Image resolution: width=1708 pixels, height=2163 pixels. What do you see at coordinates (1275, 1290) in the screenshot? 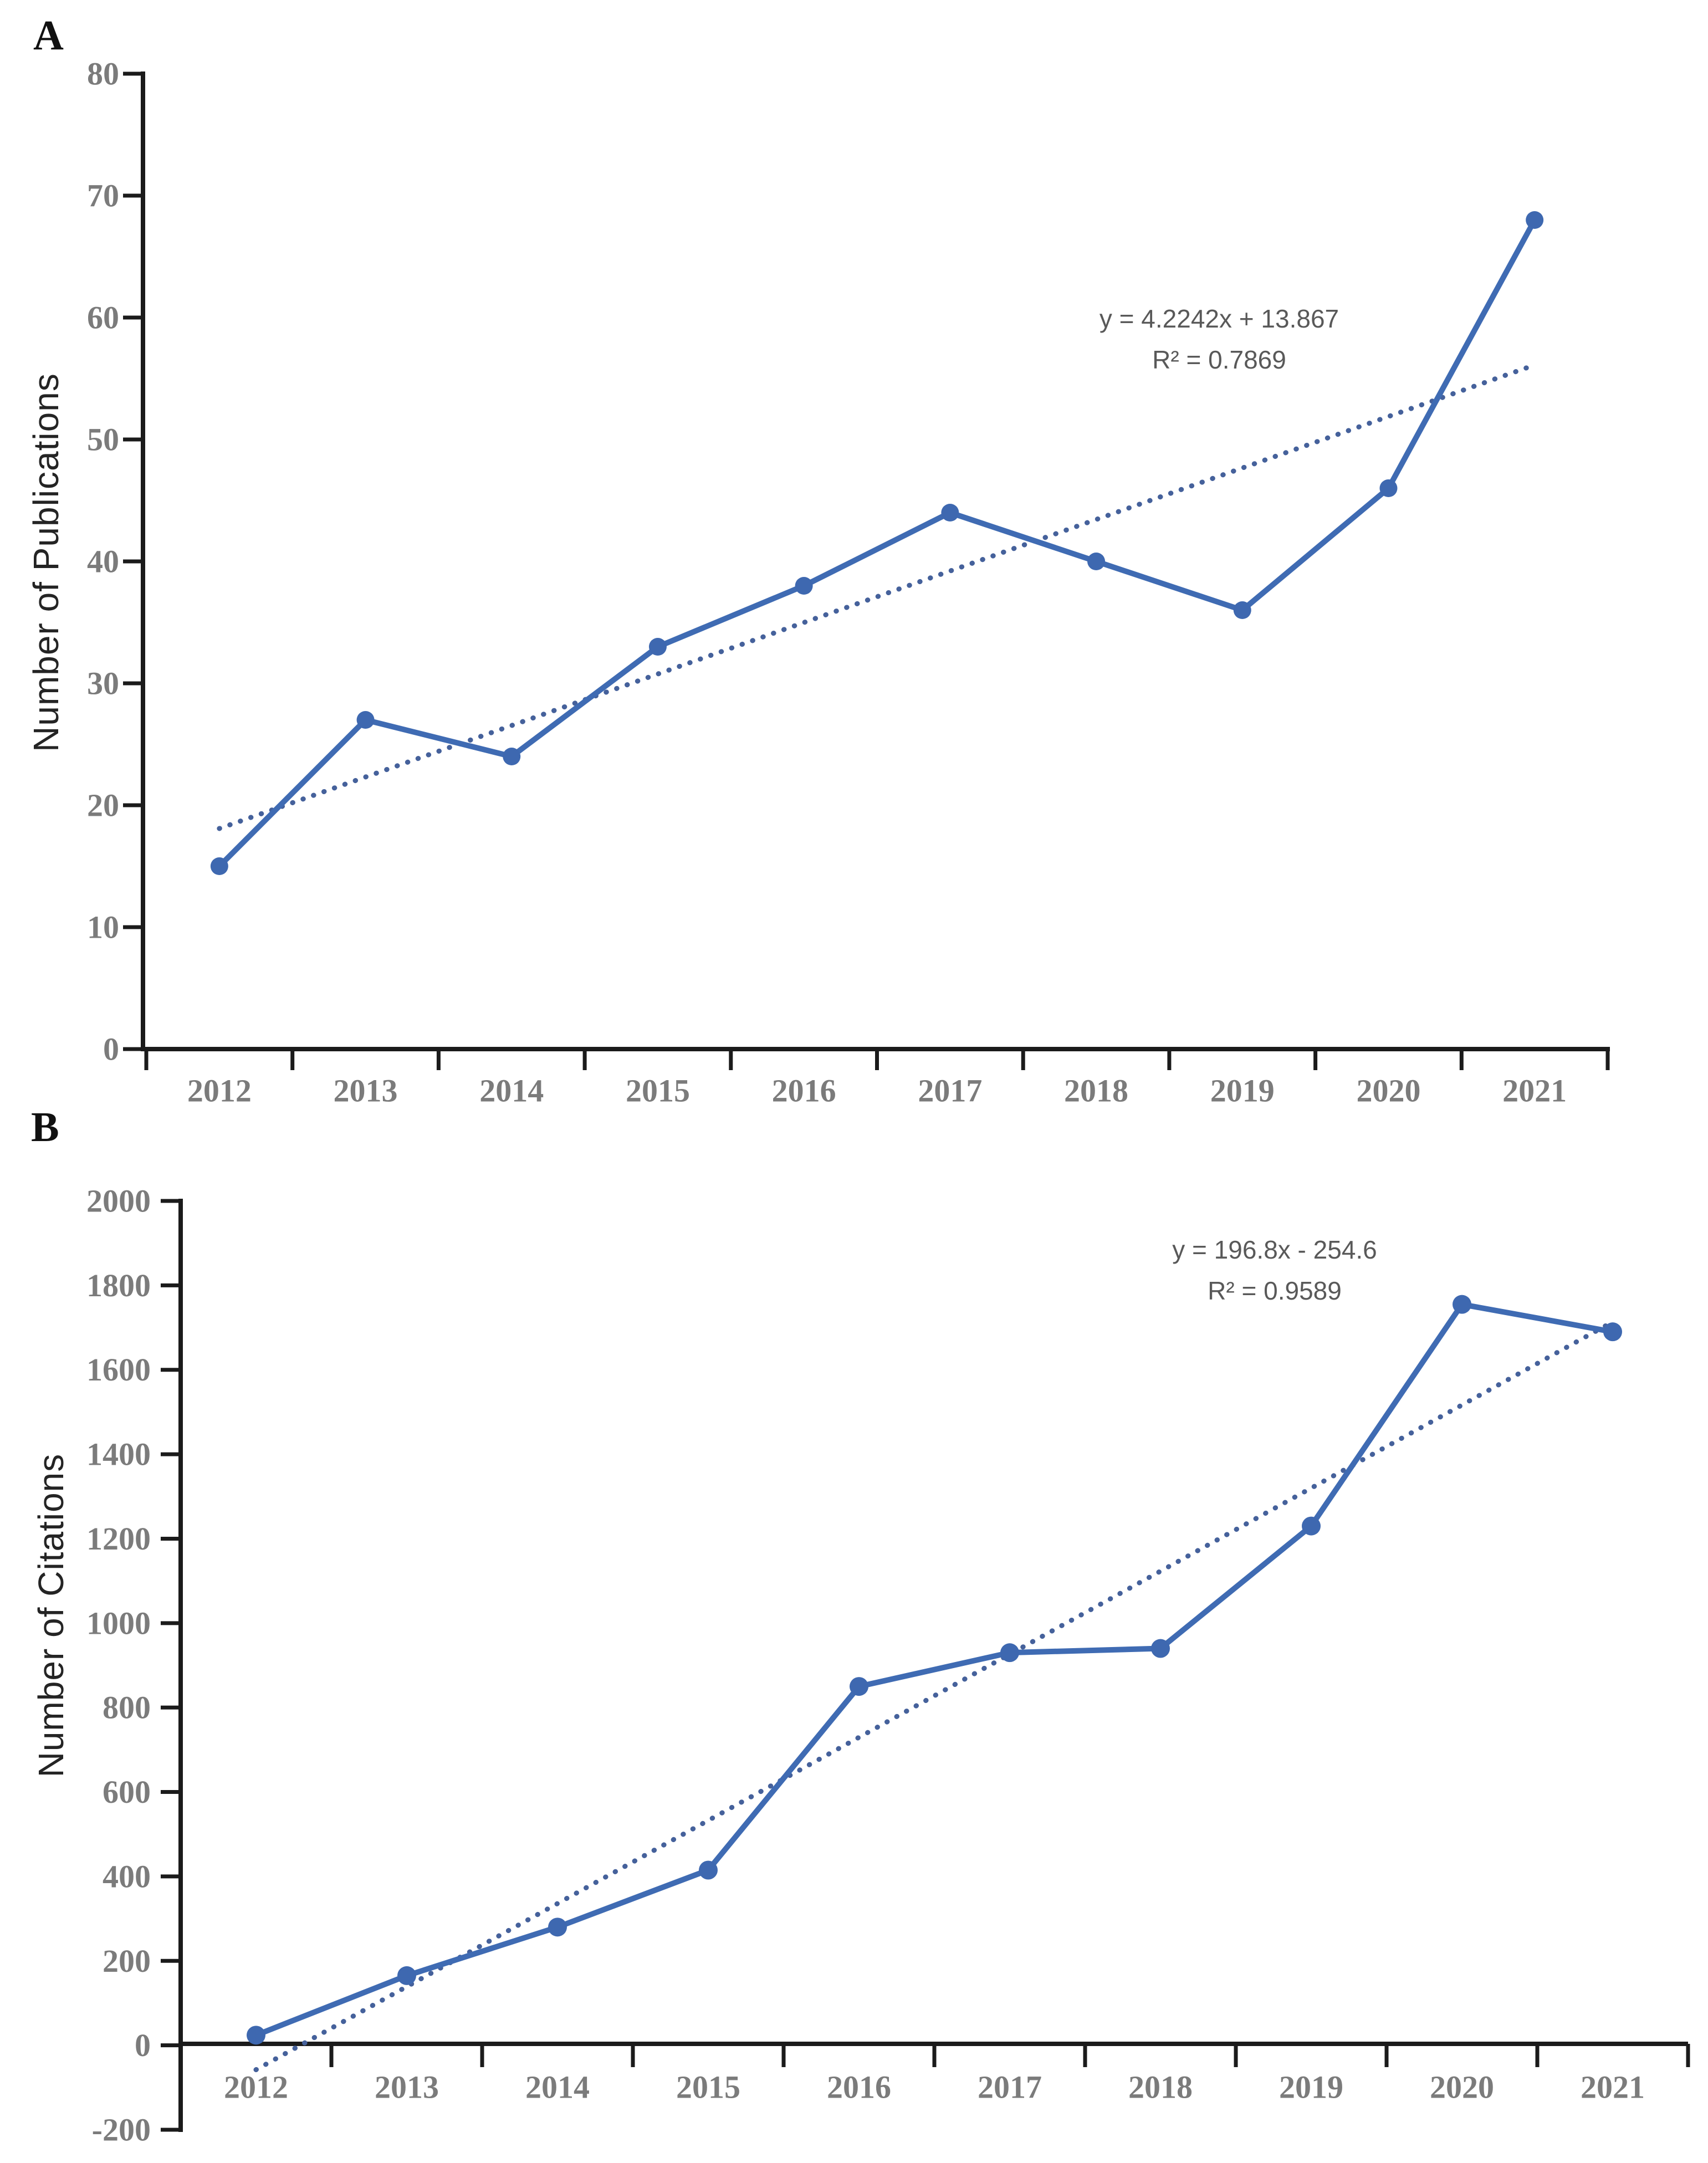
I see `panel-b-r-squared: R² = 0.9589` at bounding box center [1275, 1290].